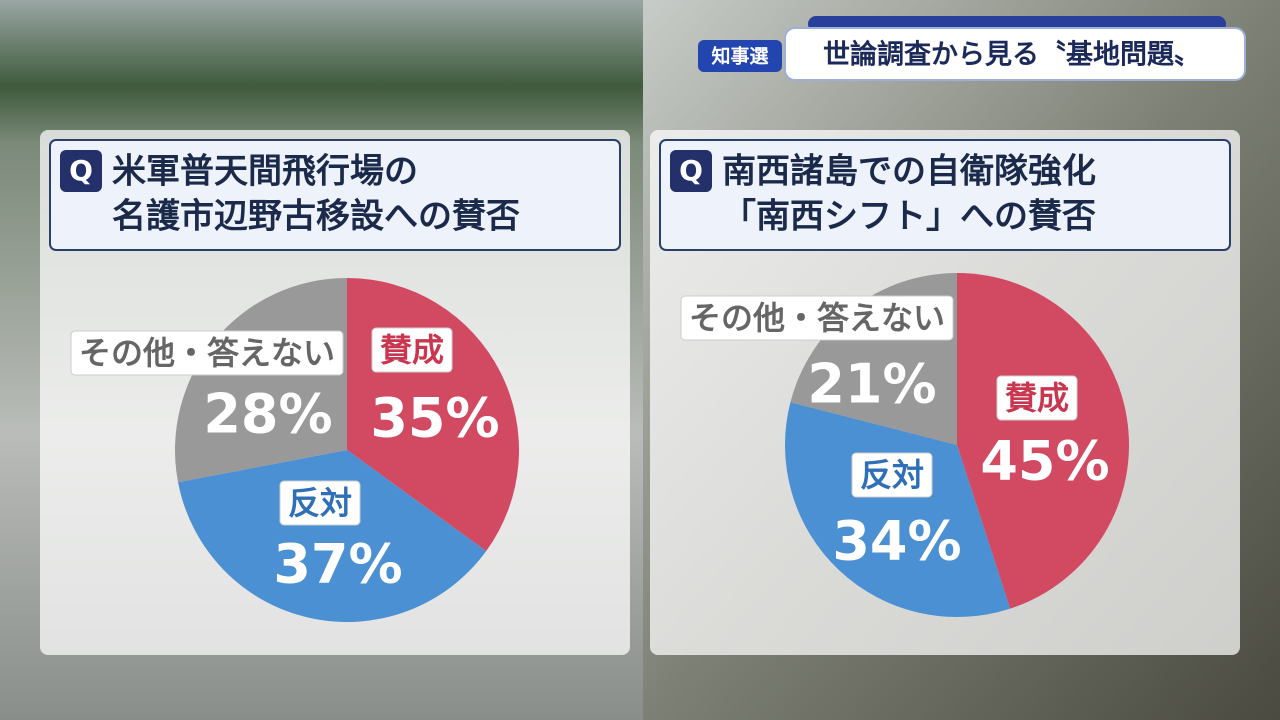  Describe the element at coordinates (434, 418) in the screenshot. I see `value-label: 35%` at that location.